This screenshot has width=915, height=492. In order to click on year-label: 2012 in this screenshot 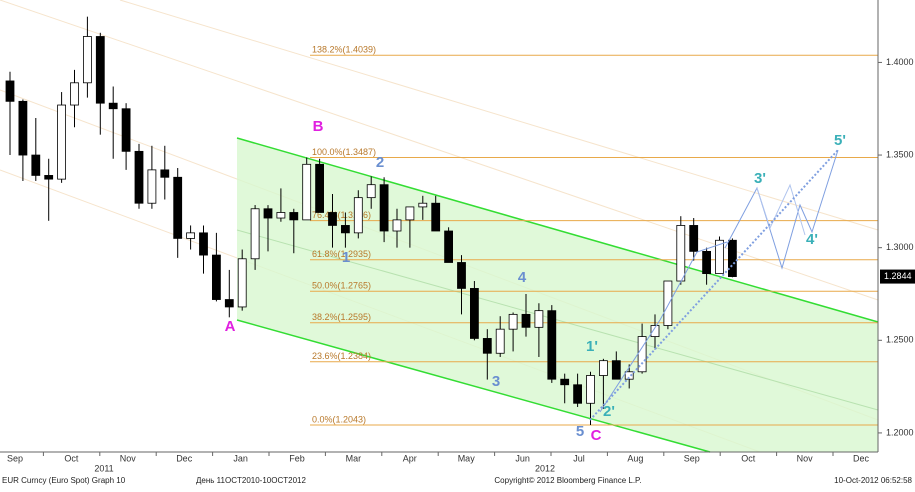, I will do `click(545, 468)`.